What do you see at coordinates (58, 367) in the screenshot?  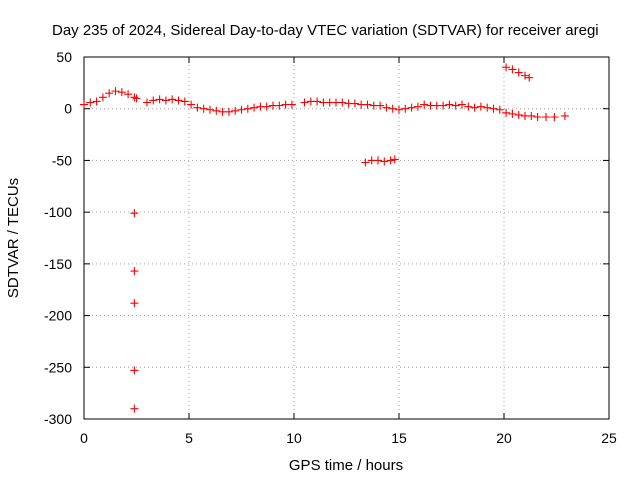 I see `y-tick-label: -250` at bounding box center [58, 367].